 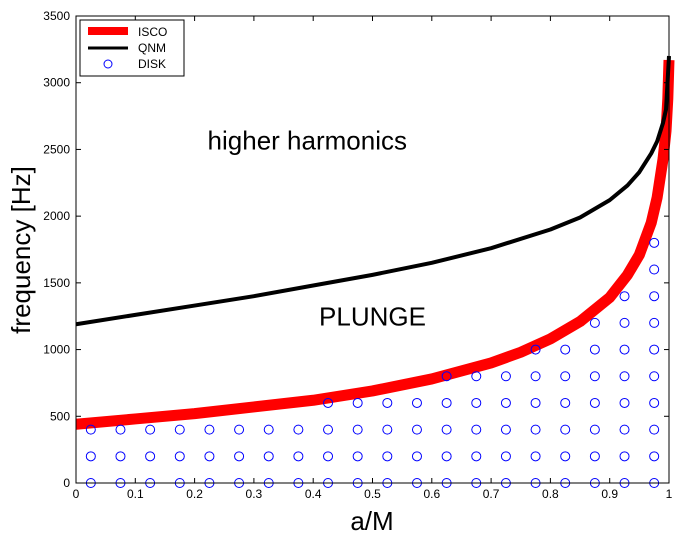 I want to click on legend-disk-label: DISK, so click(x=152, y=64).